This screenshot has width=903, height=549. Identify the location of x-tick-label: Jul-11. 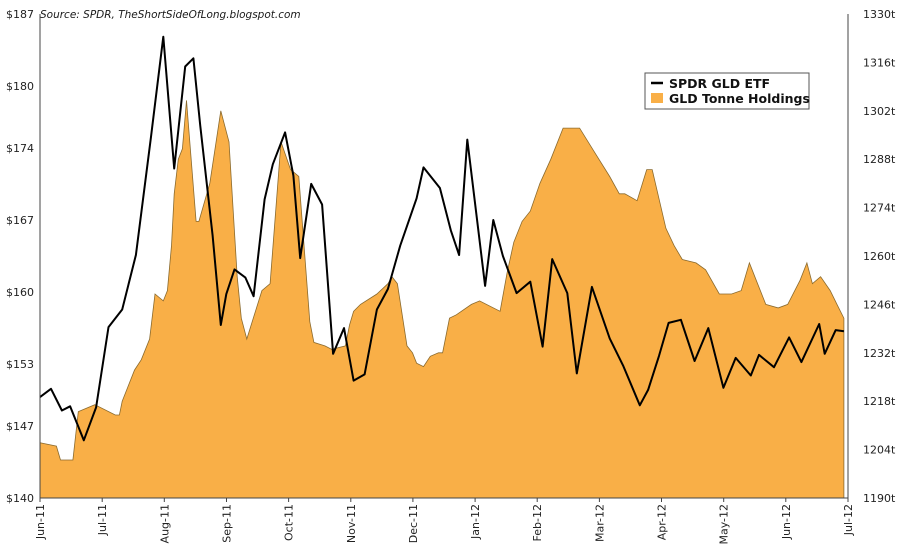
(102, 520).